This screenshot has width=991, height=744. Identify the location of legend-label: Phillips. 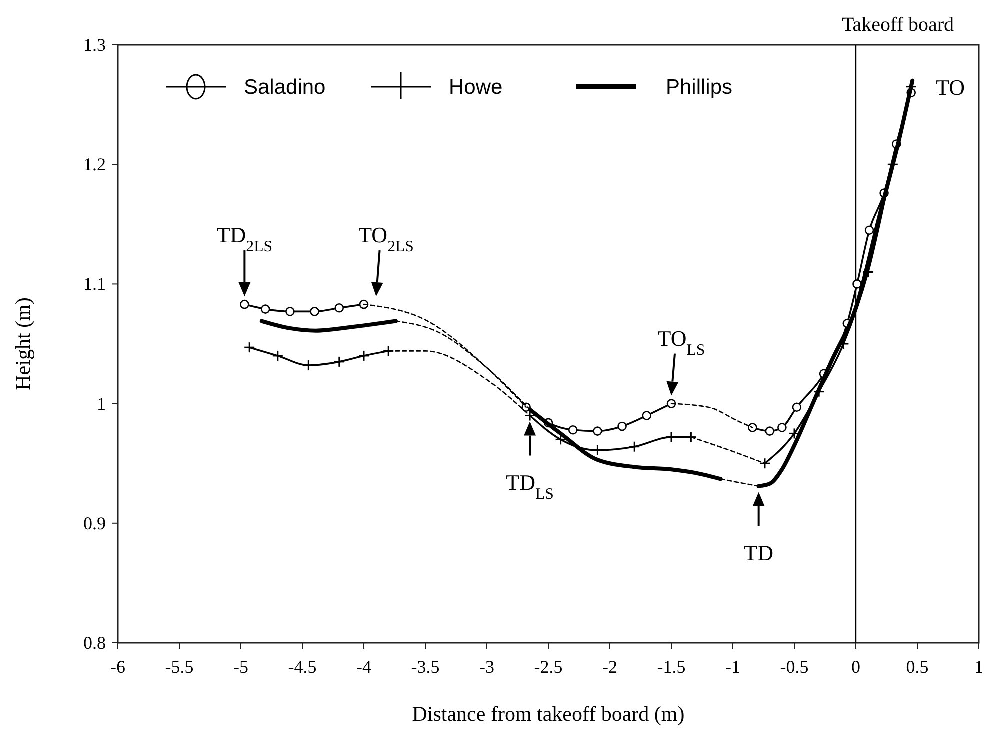
(699, 87).